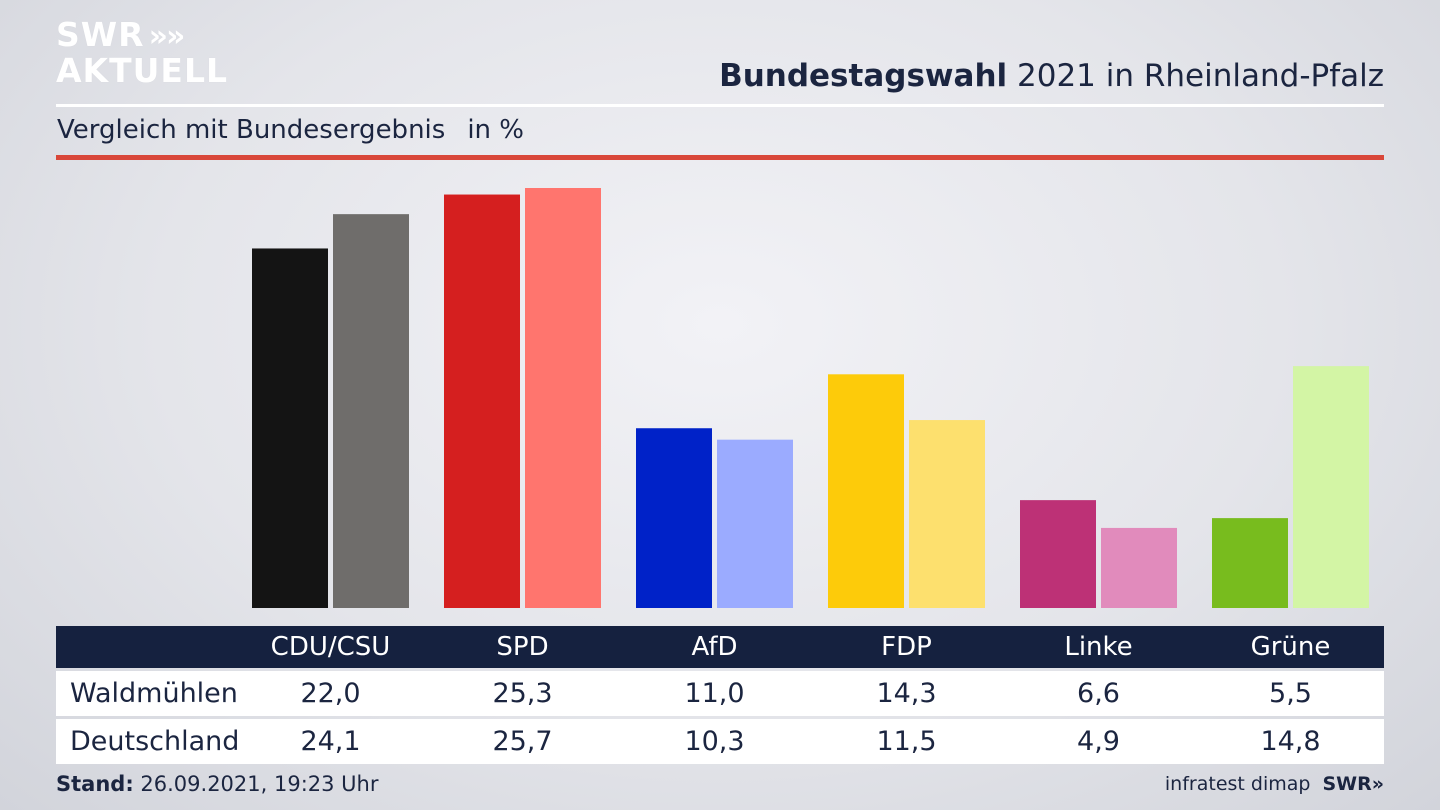 Image resolution: width=1440 pixels, height=810 pixels. I want to click on logo-swr-text: SWR, so click(100, 34).